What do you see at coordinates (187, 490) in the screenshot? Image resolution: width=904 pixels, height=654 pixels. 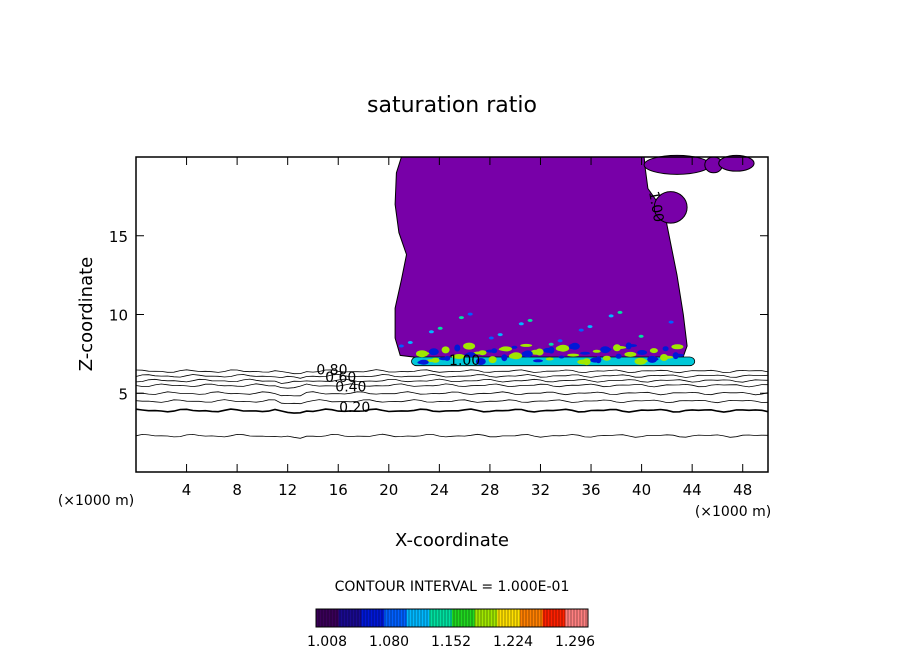 I see `x-tick-label: 4` at bounding box center [187, 490].